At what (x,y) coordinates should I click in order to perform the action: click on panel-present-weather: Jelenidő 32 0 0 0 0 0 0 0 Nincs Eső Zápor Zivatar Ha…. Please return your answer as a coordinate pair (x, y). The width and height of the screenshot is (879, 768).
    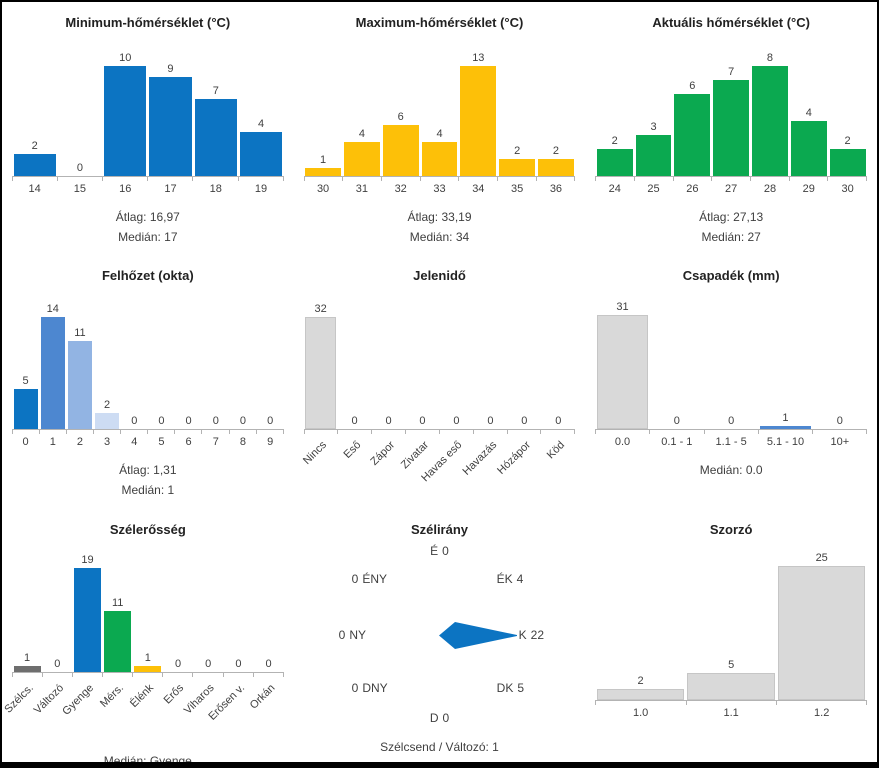
    Looking at the image, I should click on (440, 381).